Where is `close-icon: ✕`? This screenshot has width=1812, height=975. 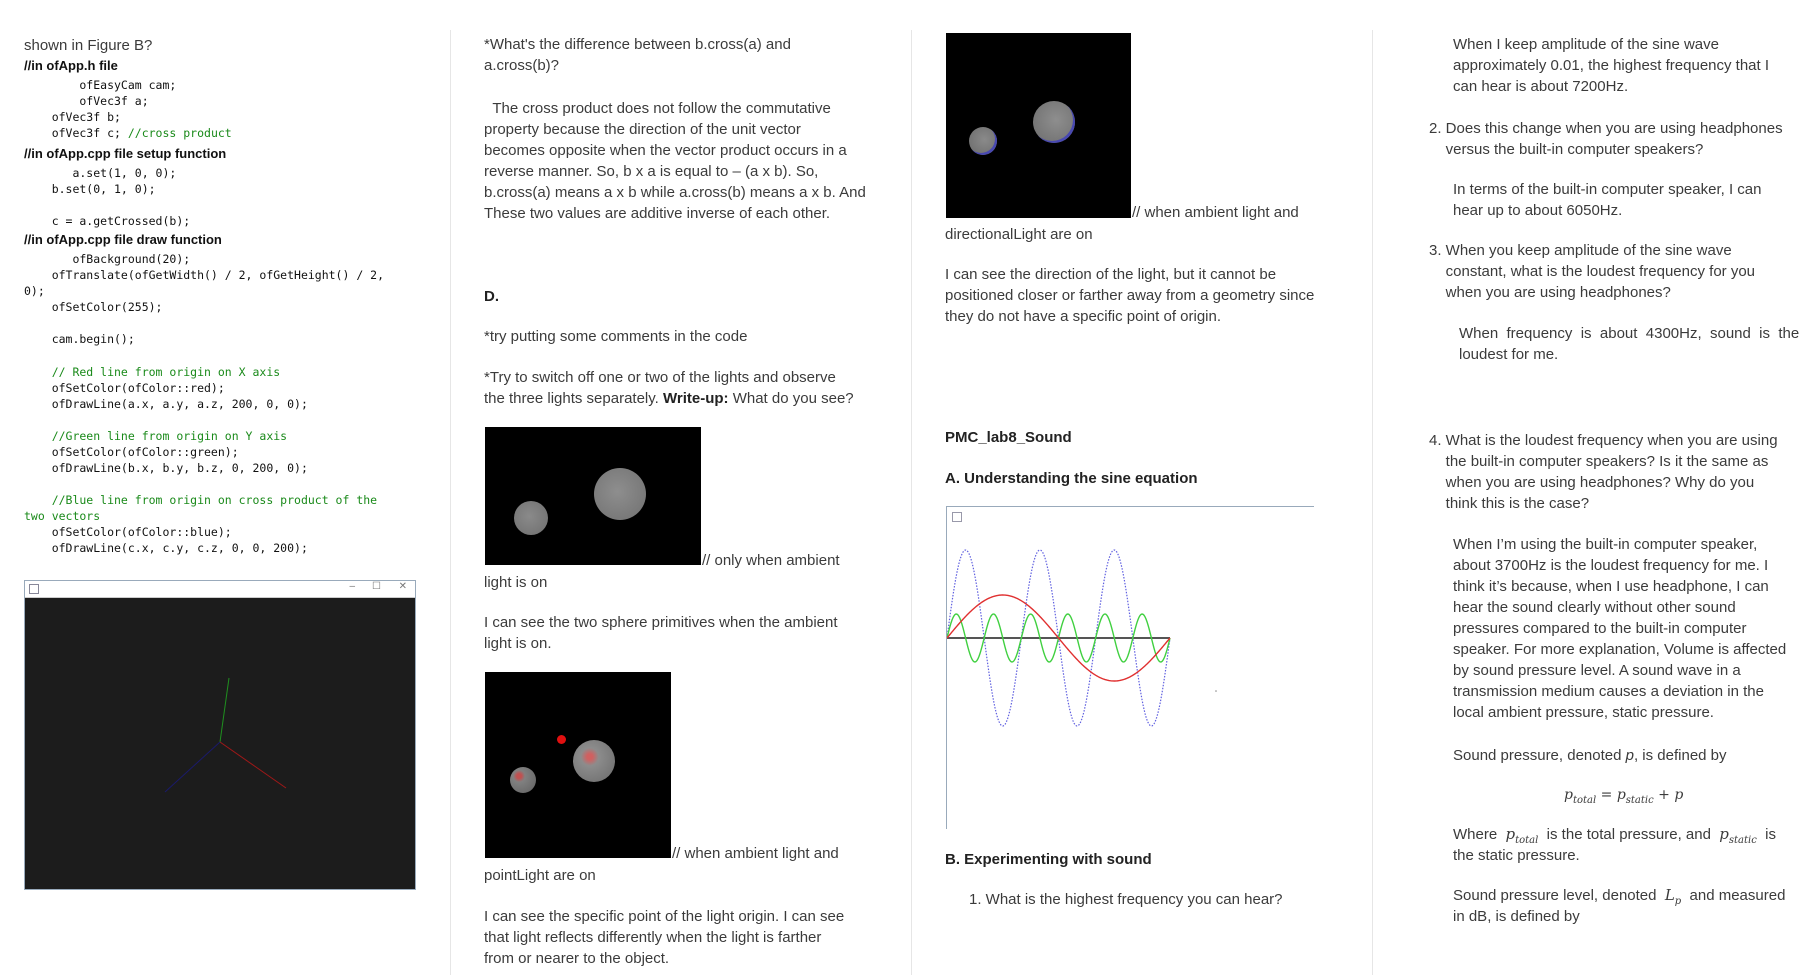
close-icon: ✕ is located at coordinates (402, 586).